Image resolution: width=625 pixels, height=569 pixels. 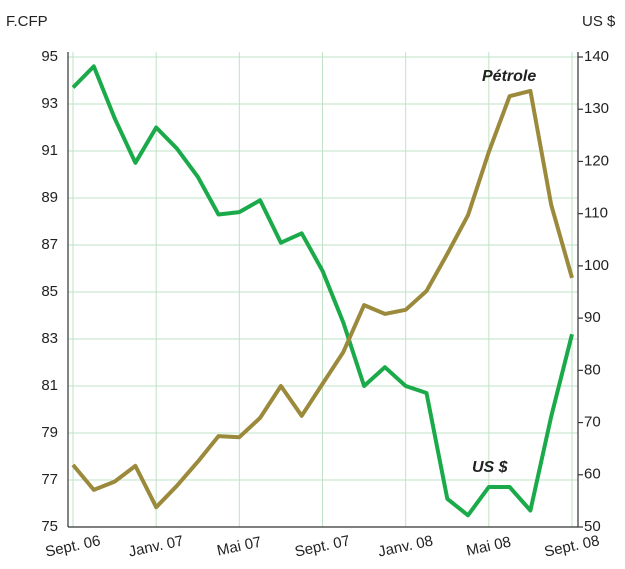 What do you see at coordinates (592, 369) in the screenshot?
I see `y2-tick-label: 80` at bounding box center [592, 369].